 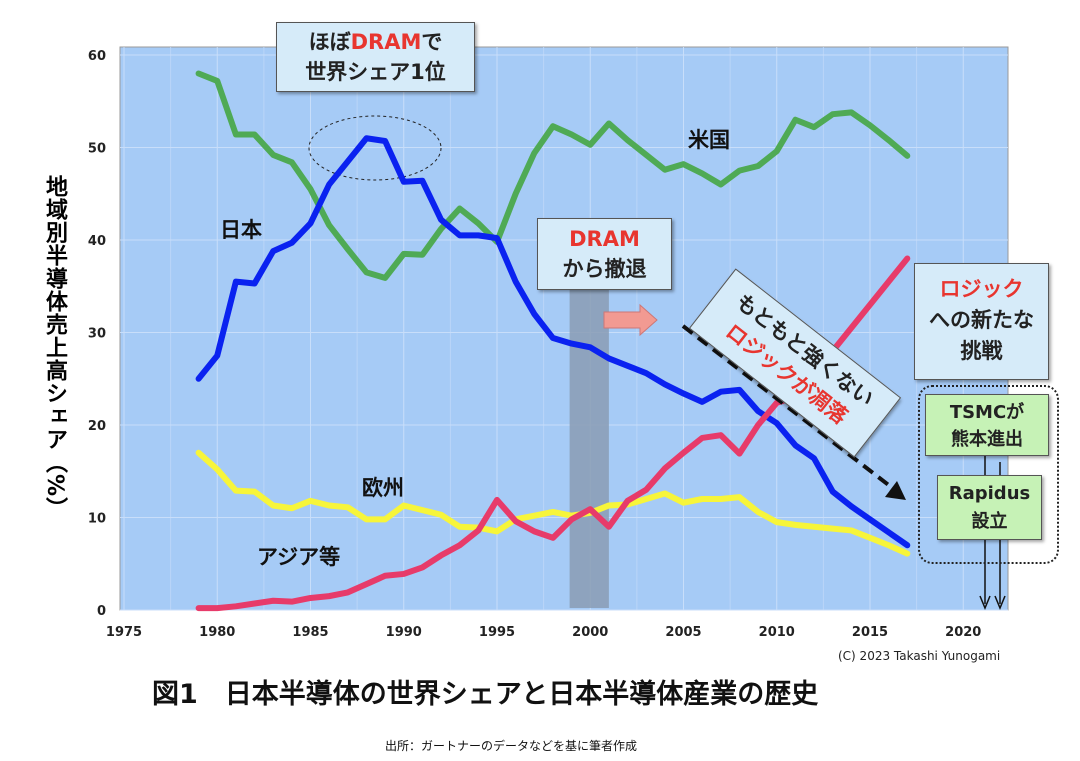 I want to click on annotation-text: で, so click(x=432, y=42).